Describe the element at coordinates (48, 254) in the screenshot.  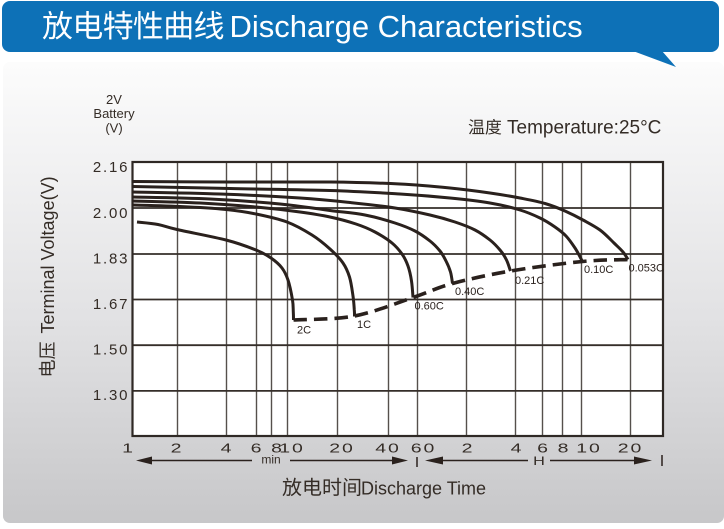
I see `svg-text: Terminal Voltage(V)` at that location.